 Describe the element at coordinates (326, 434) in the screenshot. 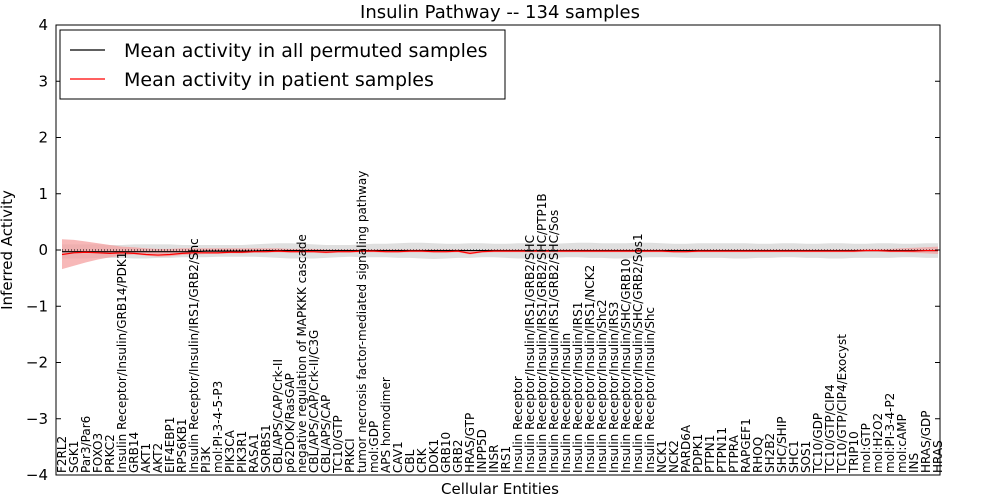

I see `entity-label: CBL/APS/CAP` at that location.